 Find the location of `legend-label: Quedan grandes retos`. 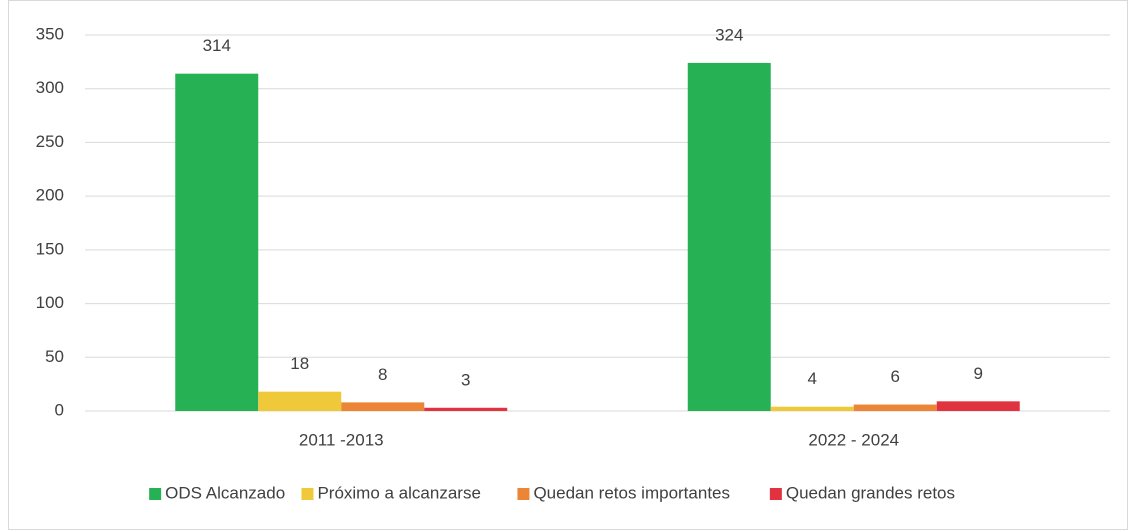

legend-label: Quedan grandes retos is located at coordinates (870, 492).